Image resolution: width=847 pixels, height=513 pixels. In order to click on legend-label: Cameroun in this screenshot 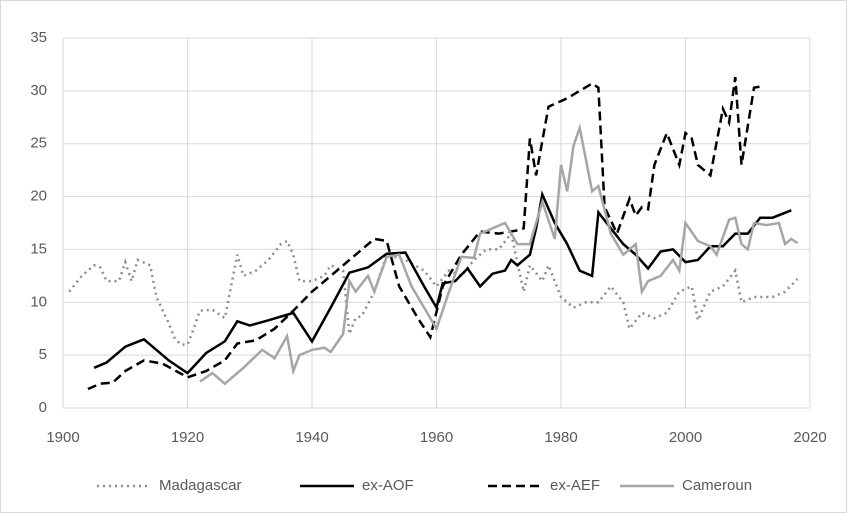, I will do `click(717, 485)`.